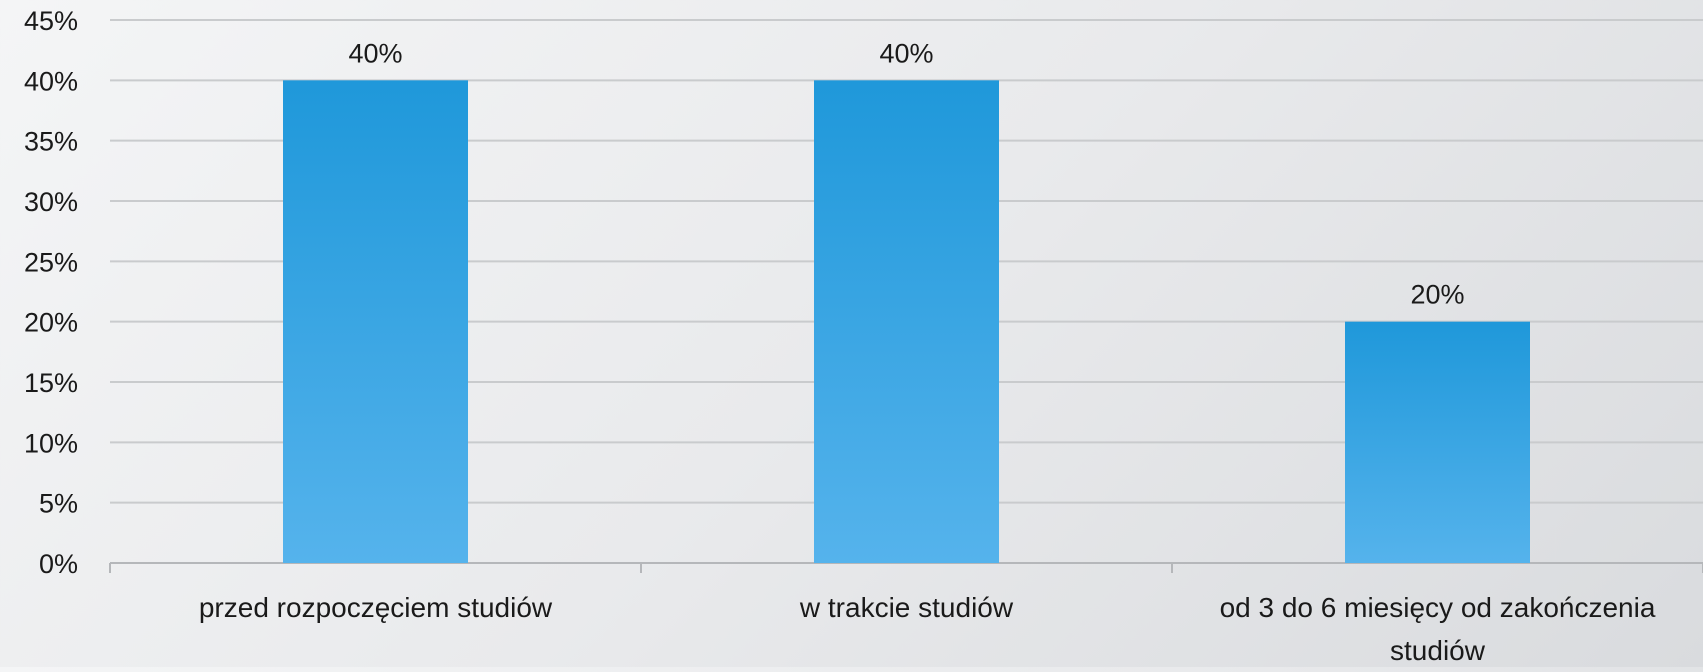  Describe the element at coordinates (1438, 607) in the screenshot. I see `category-label: od 3 do 6 miesięcy od zakończenia` at that location.